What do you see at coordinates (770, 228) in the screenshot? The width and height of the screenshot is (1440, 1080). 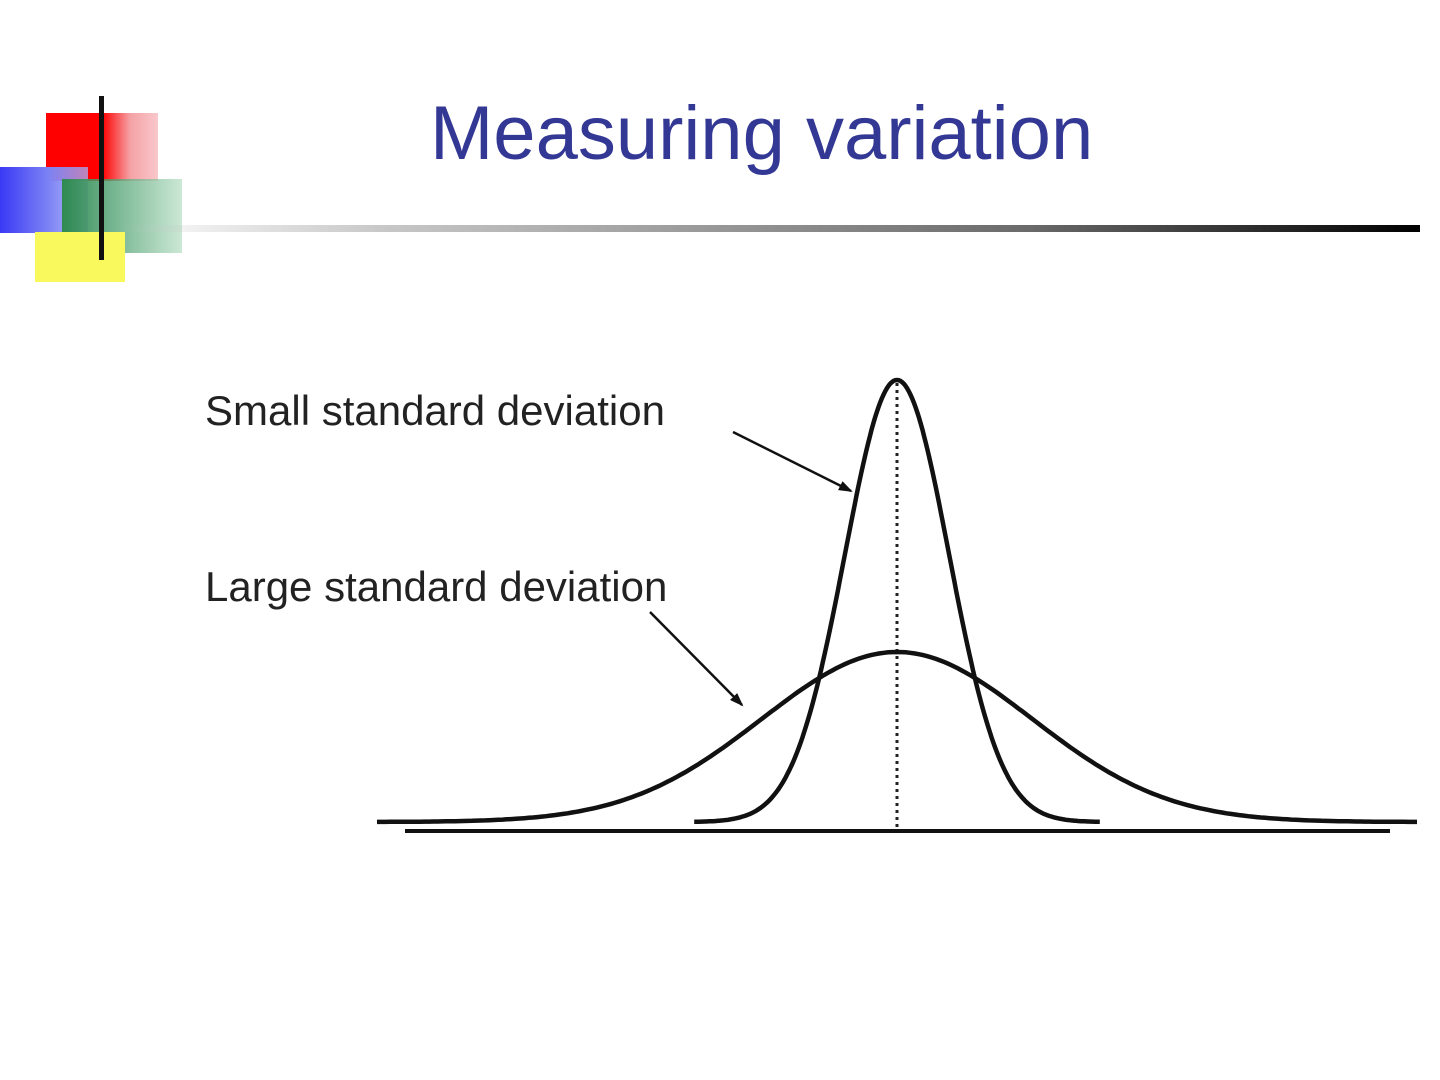 I see `title-divider` at bounding box center [770, 228].